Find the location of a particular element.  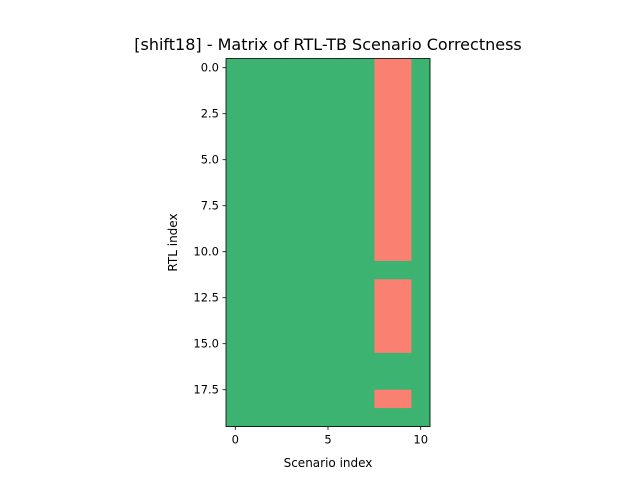

heatmap-cell-r7-c6 is located at coordinates (347, 197).